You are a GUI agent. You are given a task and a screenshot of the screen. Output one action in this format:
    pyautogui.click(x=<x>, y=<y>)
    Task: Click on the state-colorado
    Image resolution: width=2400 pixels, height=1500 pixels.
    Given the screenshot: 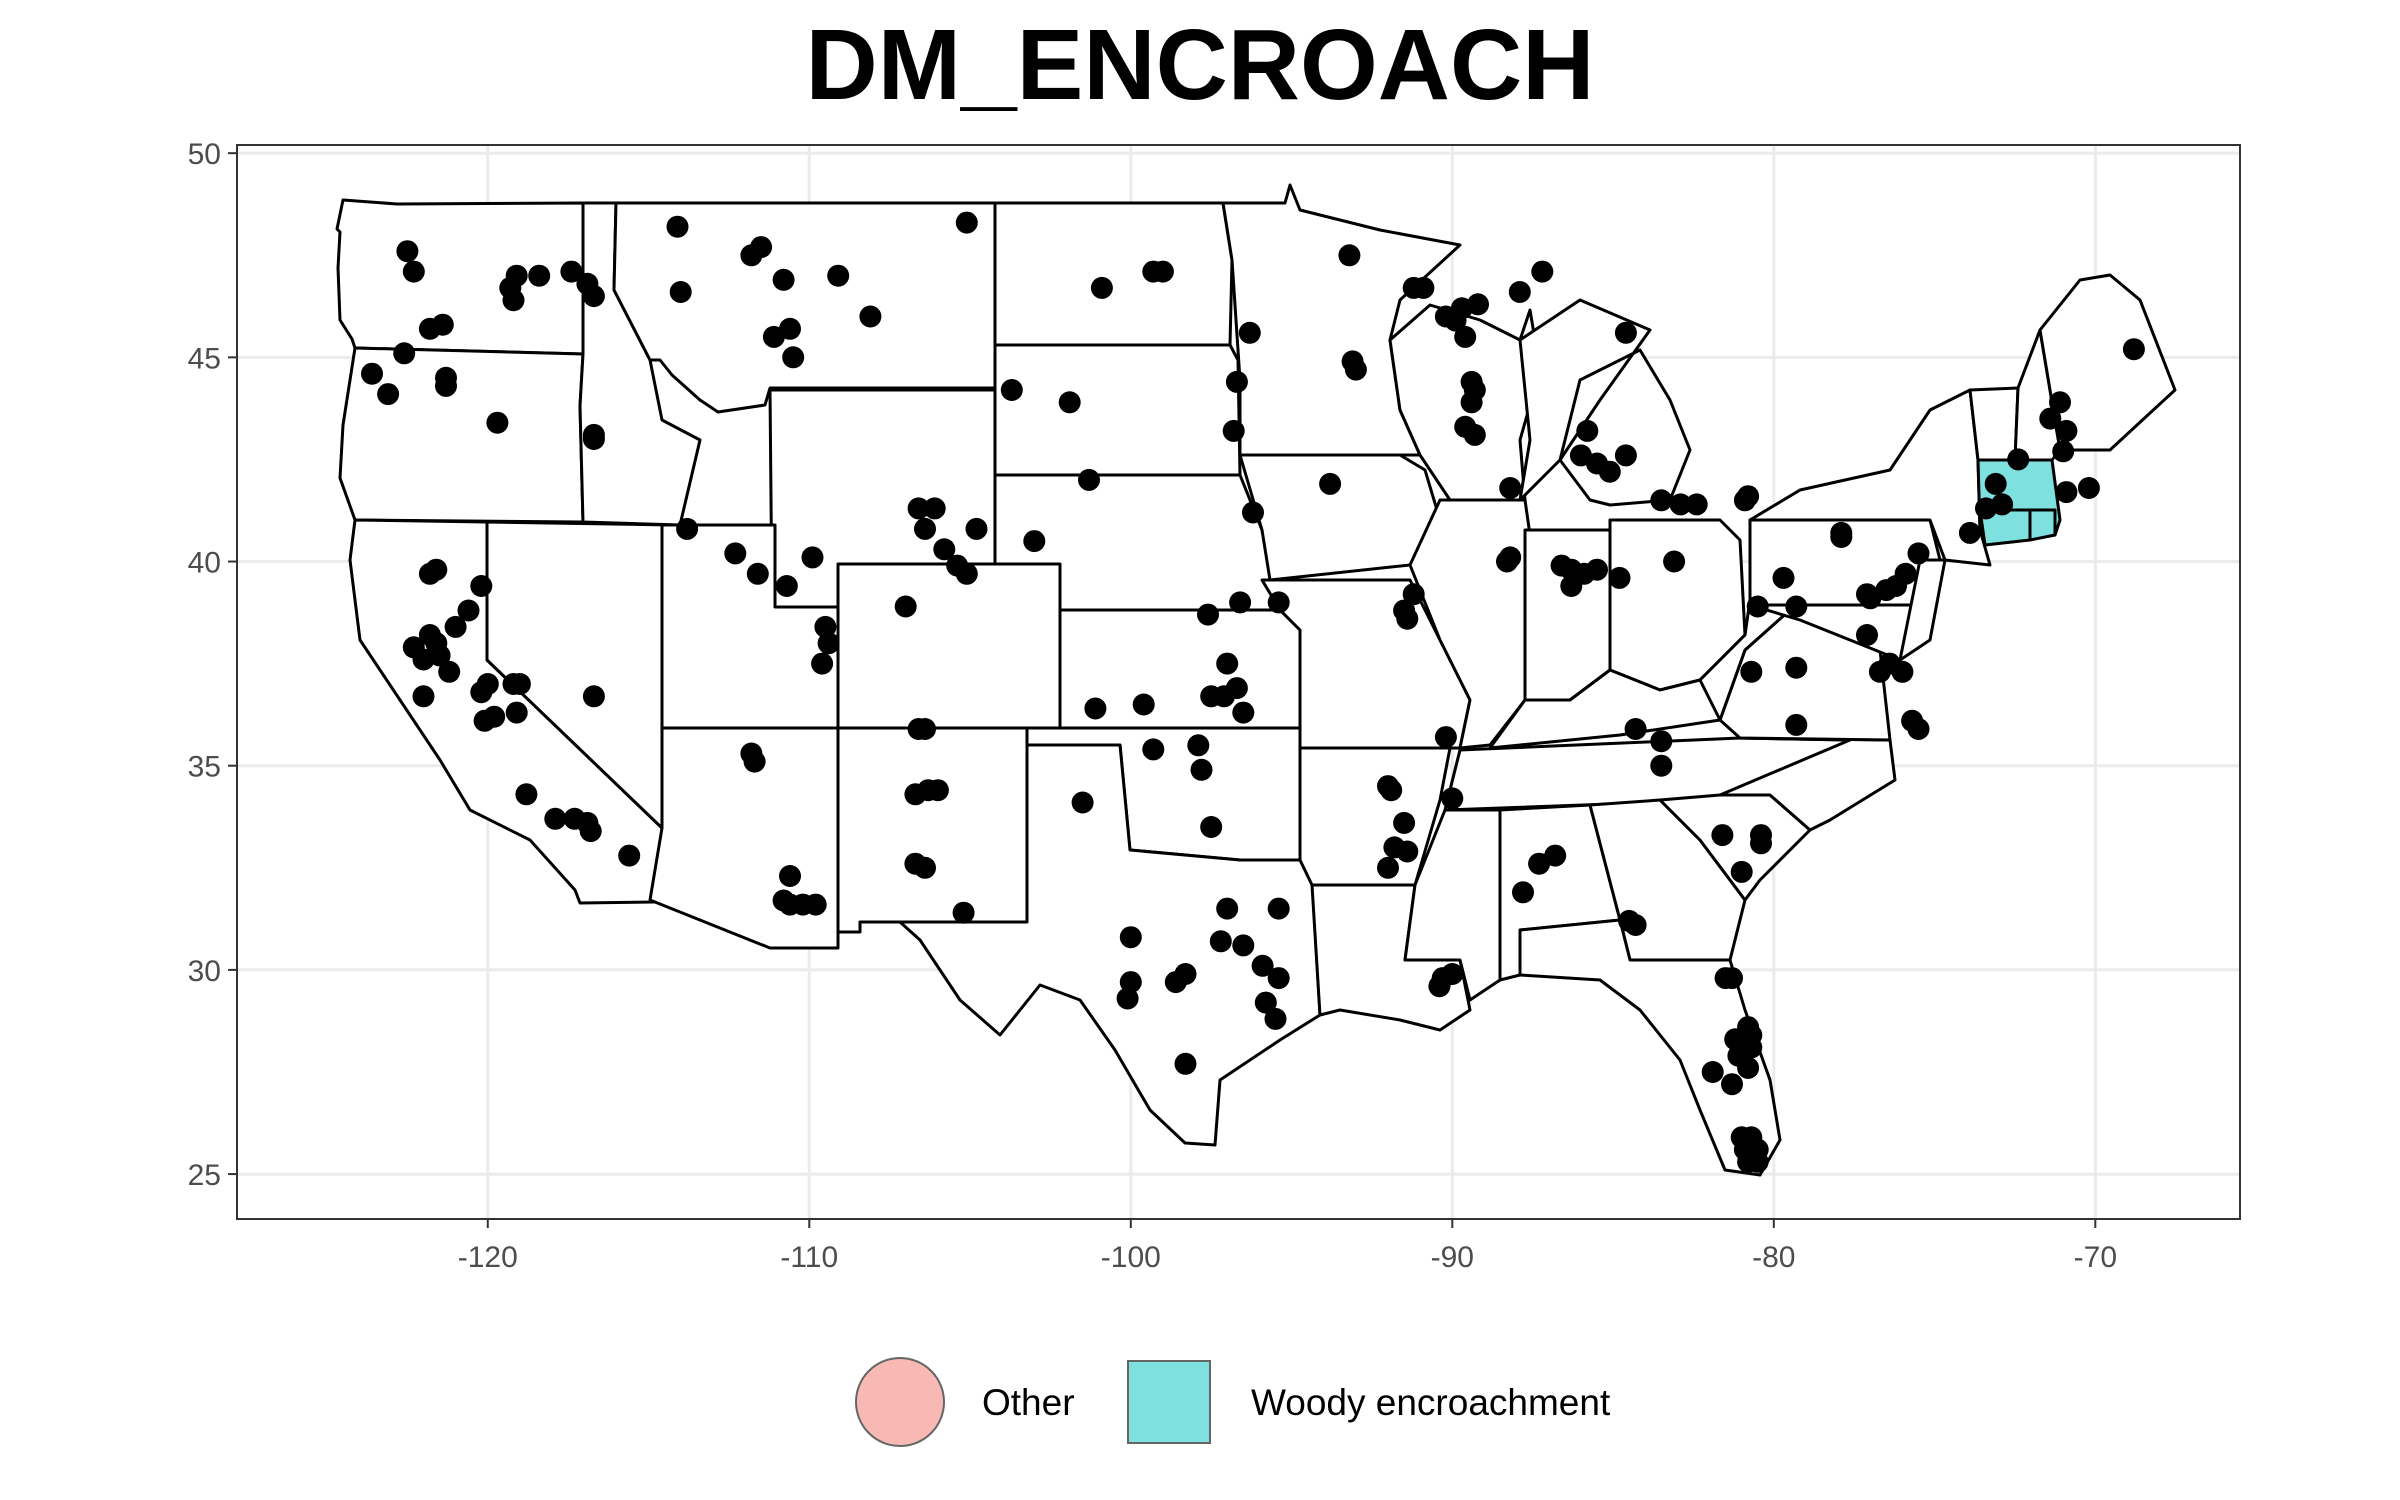 What is the action you would take?
    pyautogui.click(x=949, y=646)
    